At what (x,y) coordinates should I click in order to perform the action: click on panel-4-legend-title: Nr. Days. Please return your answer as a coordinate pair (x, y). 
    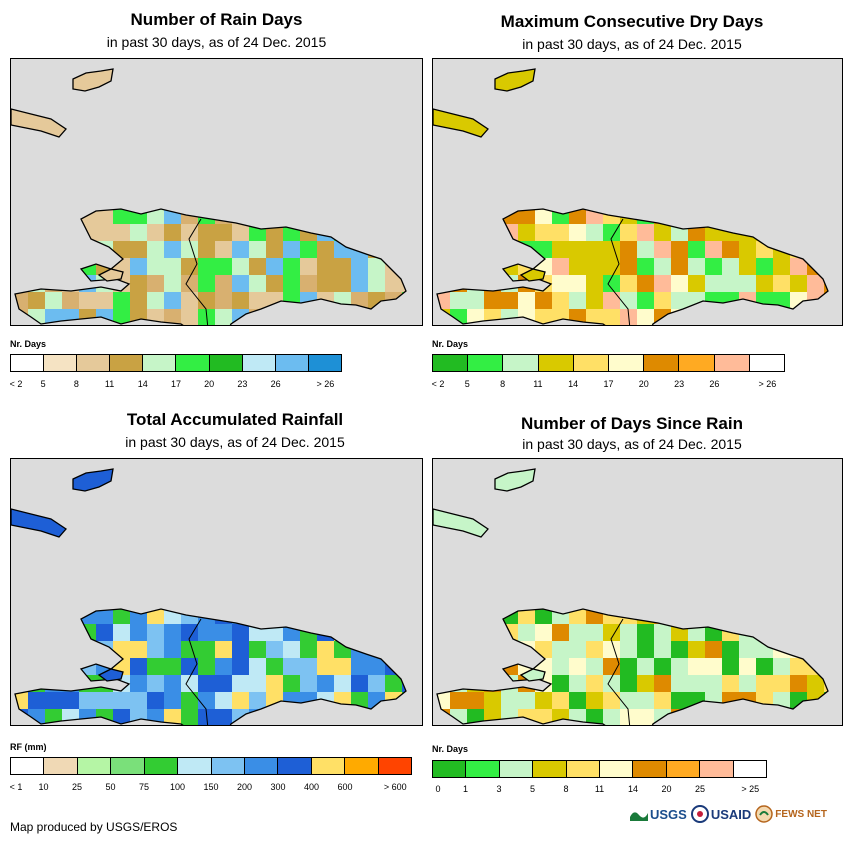
    Looking at the image, I should click on (450, 749).